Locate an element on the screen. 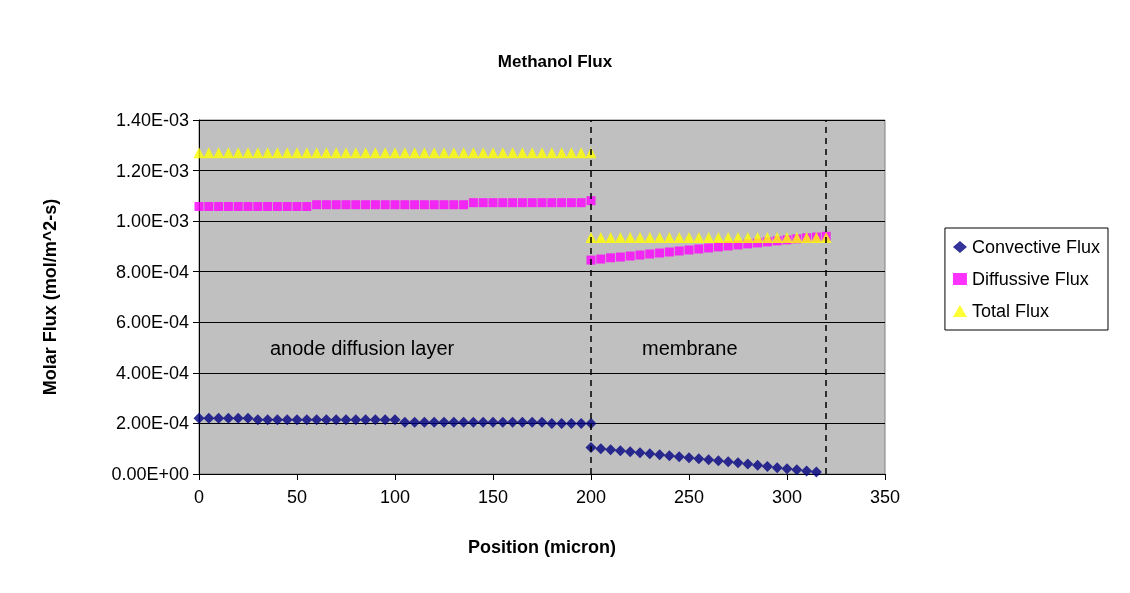 This screenshot has width=1130, height=593. y-tick-label: 1.00E-03 is located at coordinates (152, 221).